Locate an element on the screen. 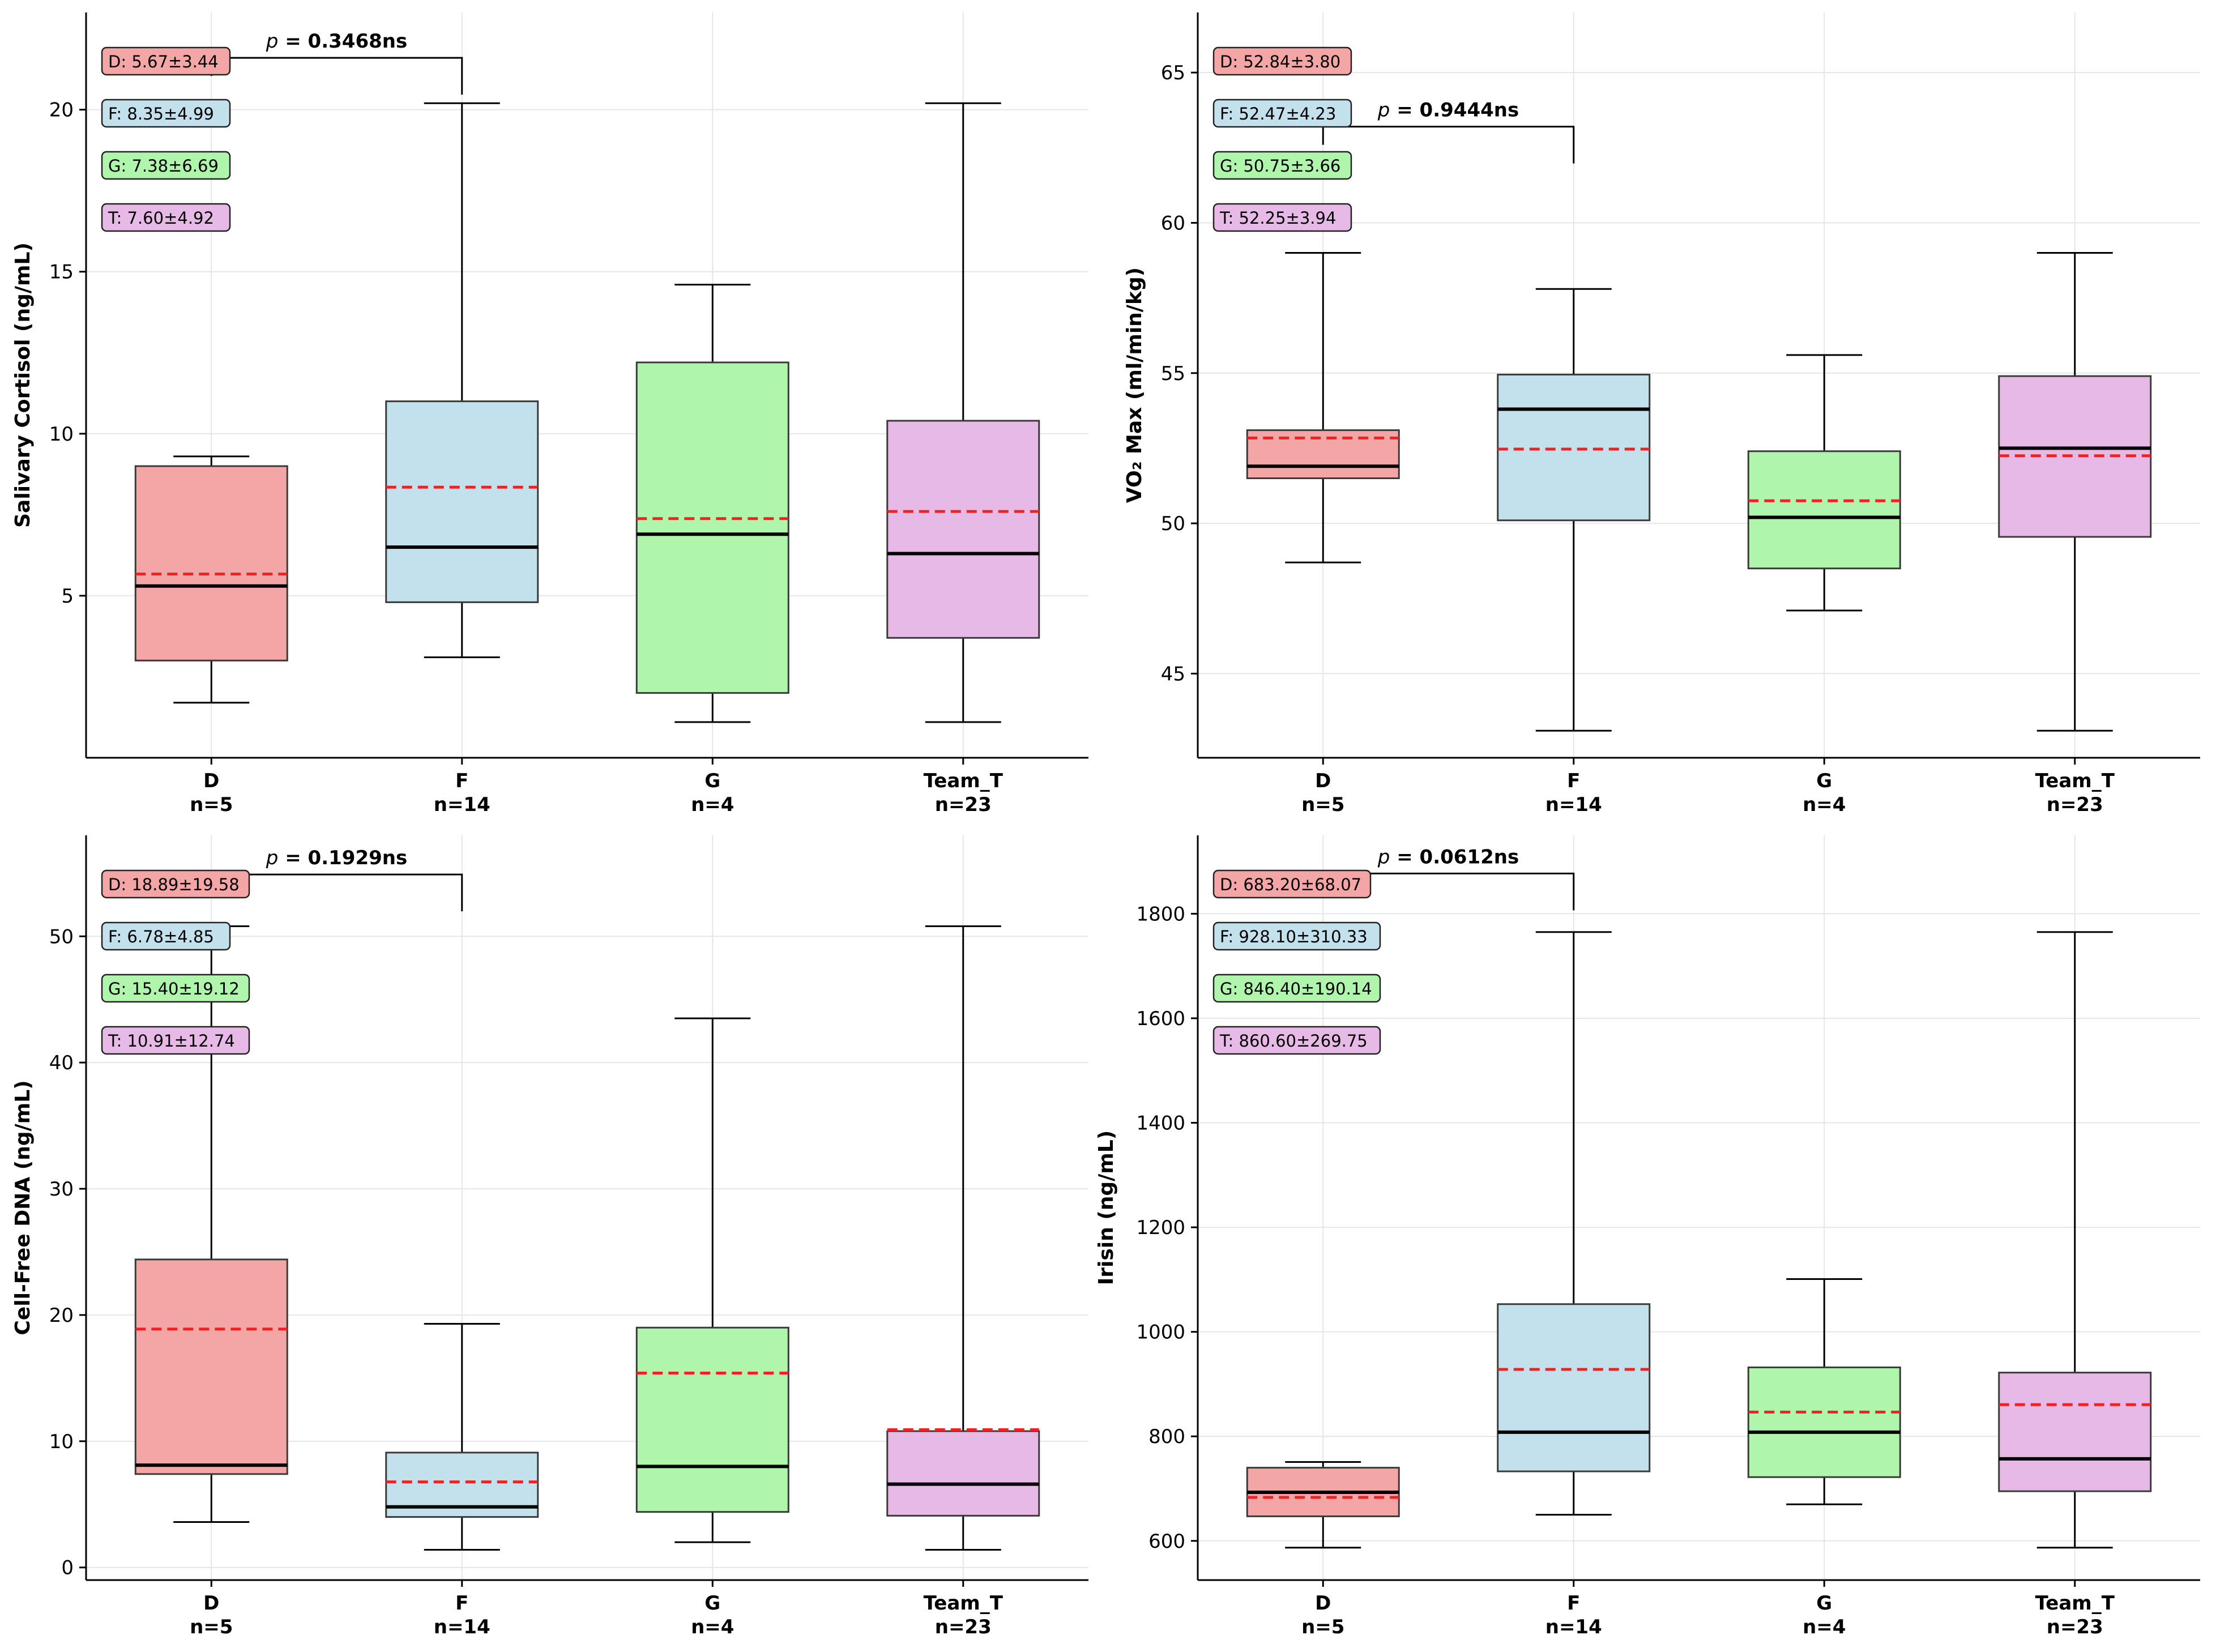 This screenshot has width=2216, height=1652. stats-text: F: 8.35±4.99 is located at coordinates (161, 114).